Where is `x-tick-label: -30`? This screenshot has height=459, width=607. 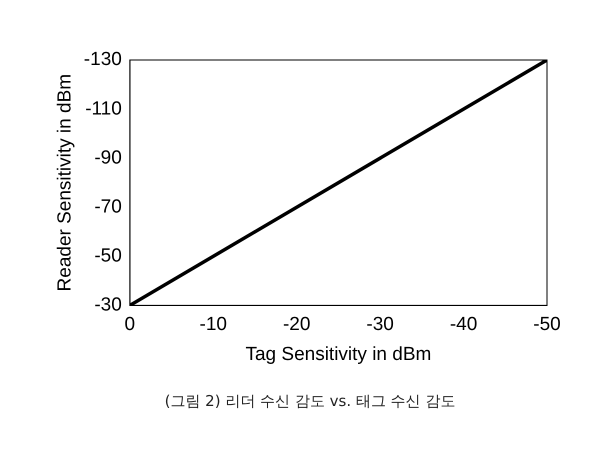
x-tick-label: -30 is located at coordinates (380, 325).